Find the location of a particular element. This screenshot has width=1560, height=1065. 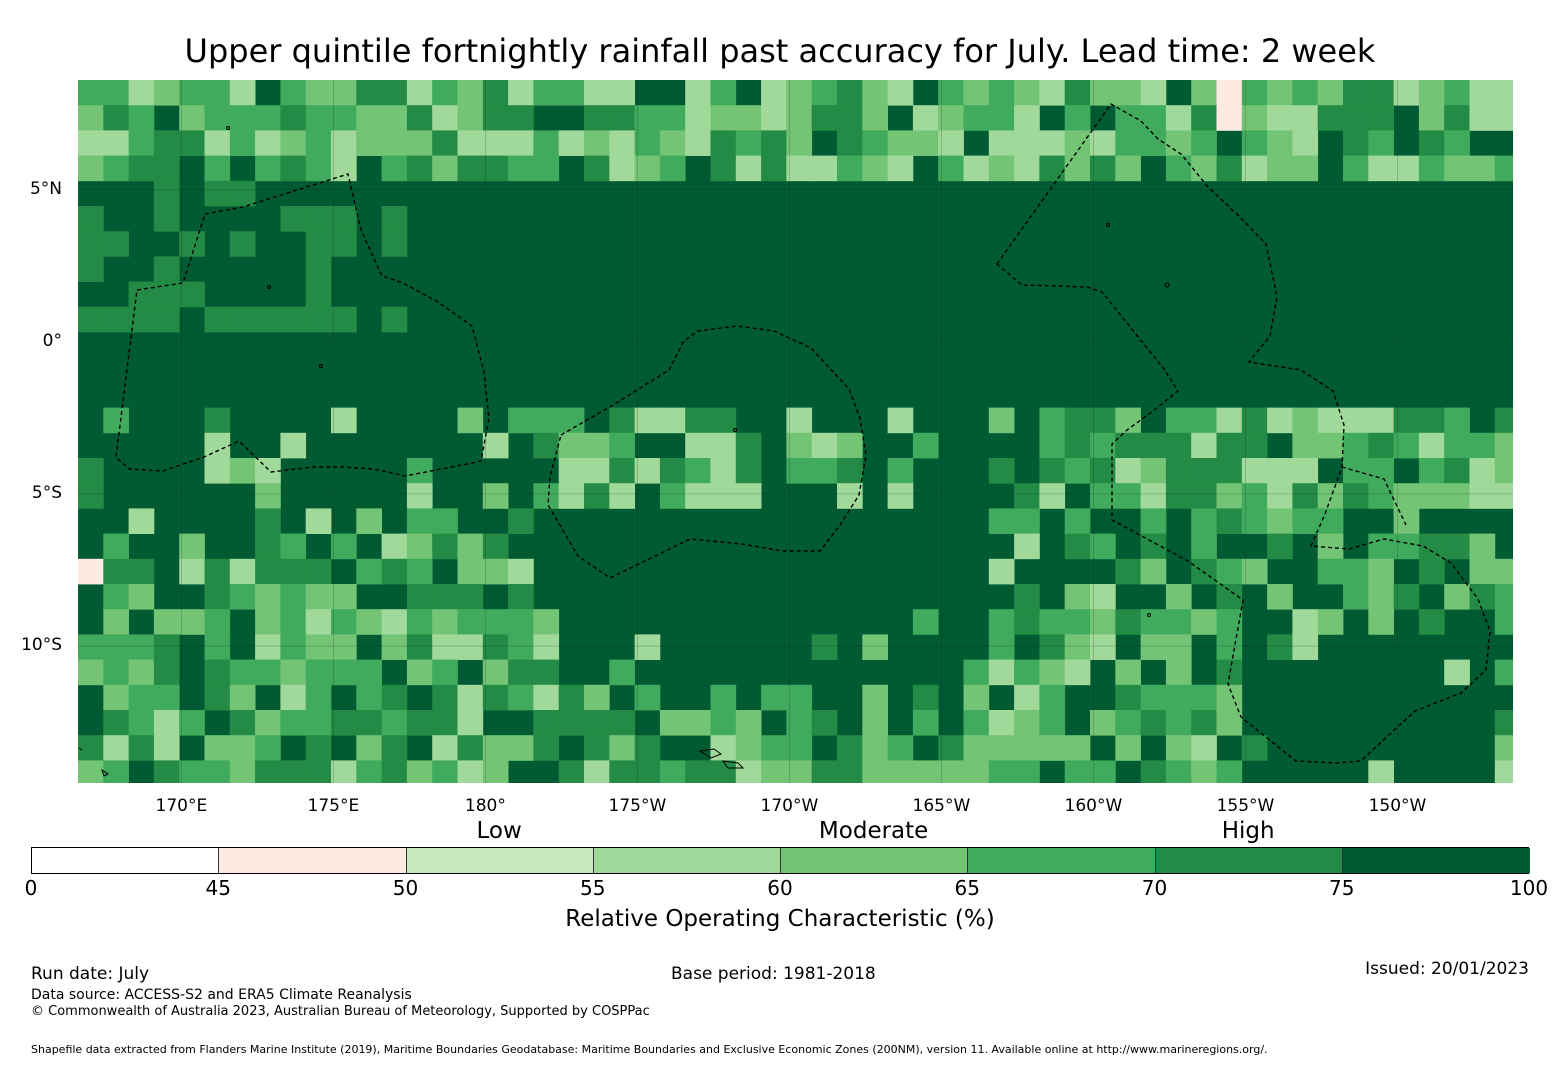

colorbar-tick: 55 is located at coordinates (593, 888).